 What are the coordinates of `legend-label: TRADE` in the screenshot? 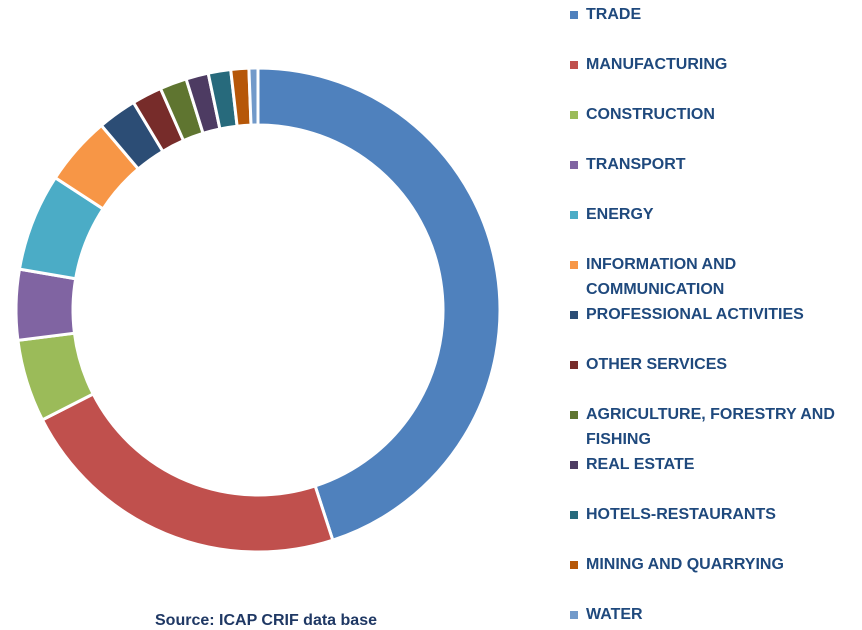 It's located at (614, 14).